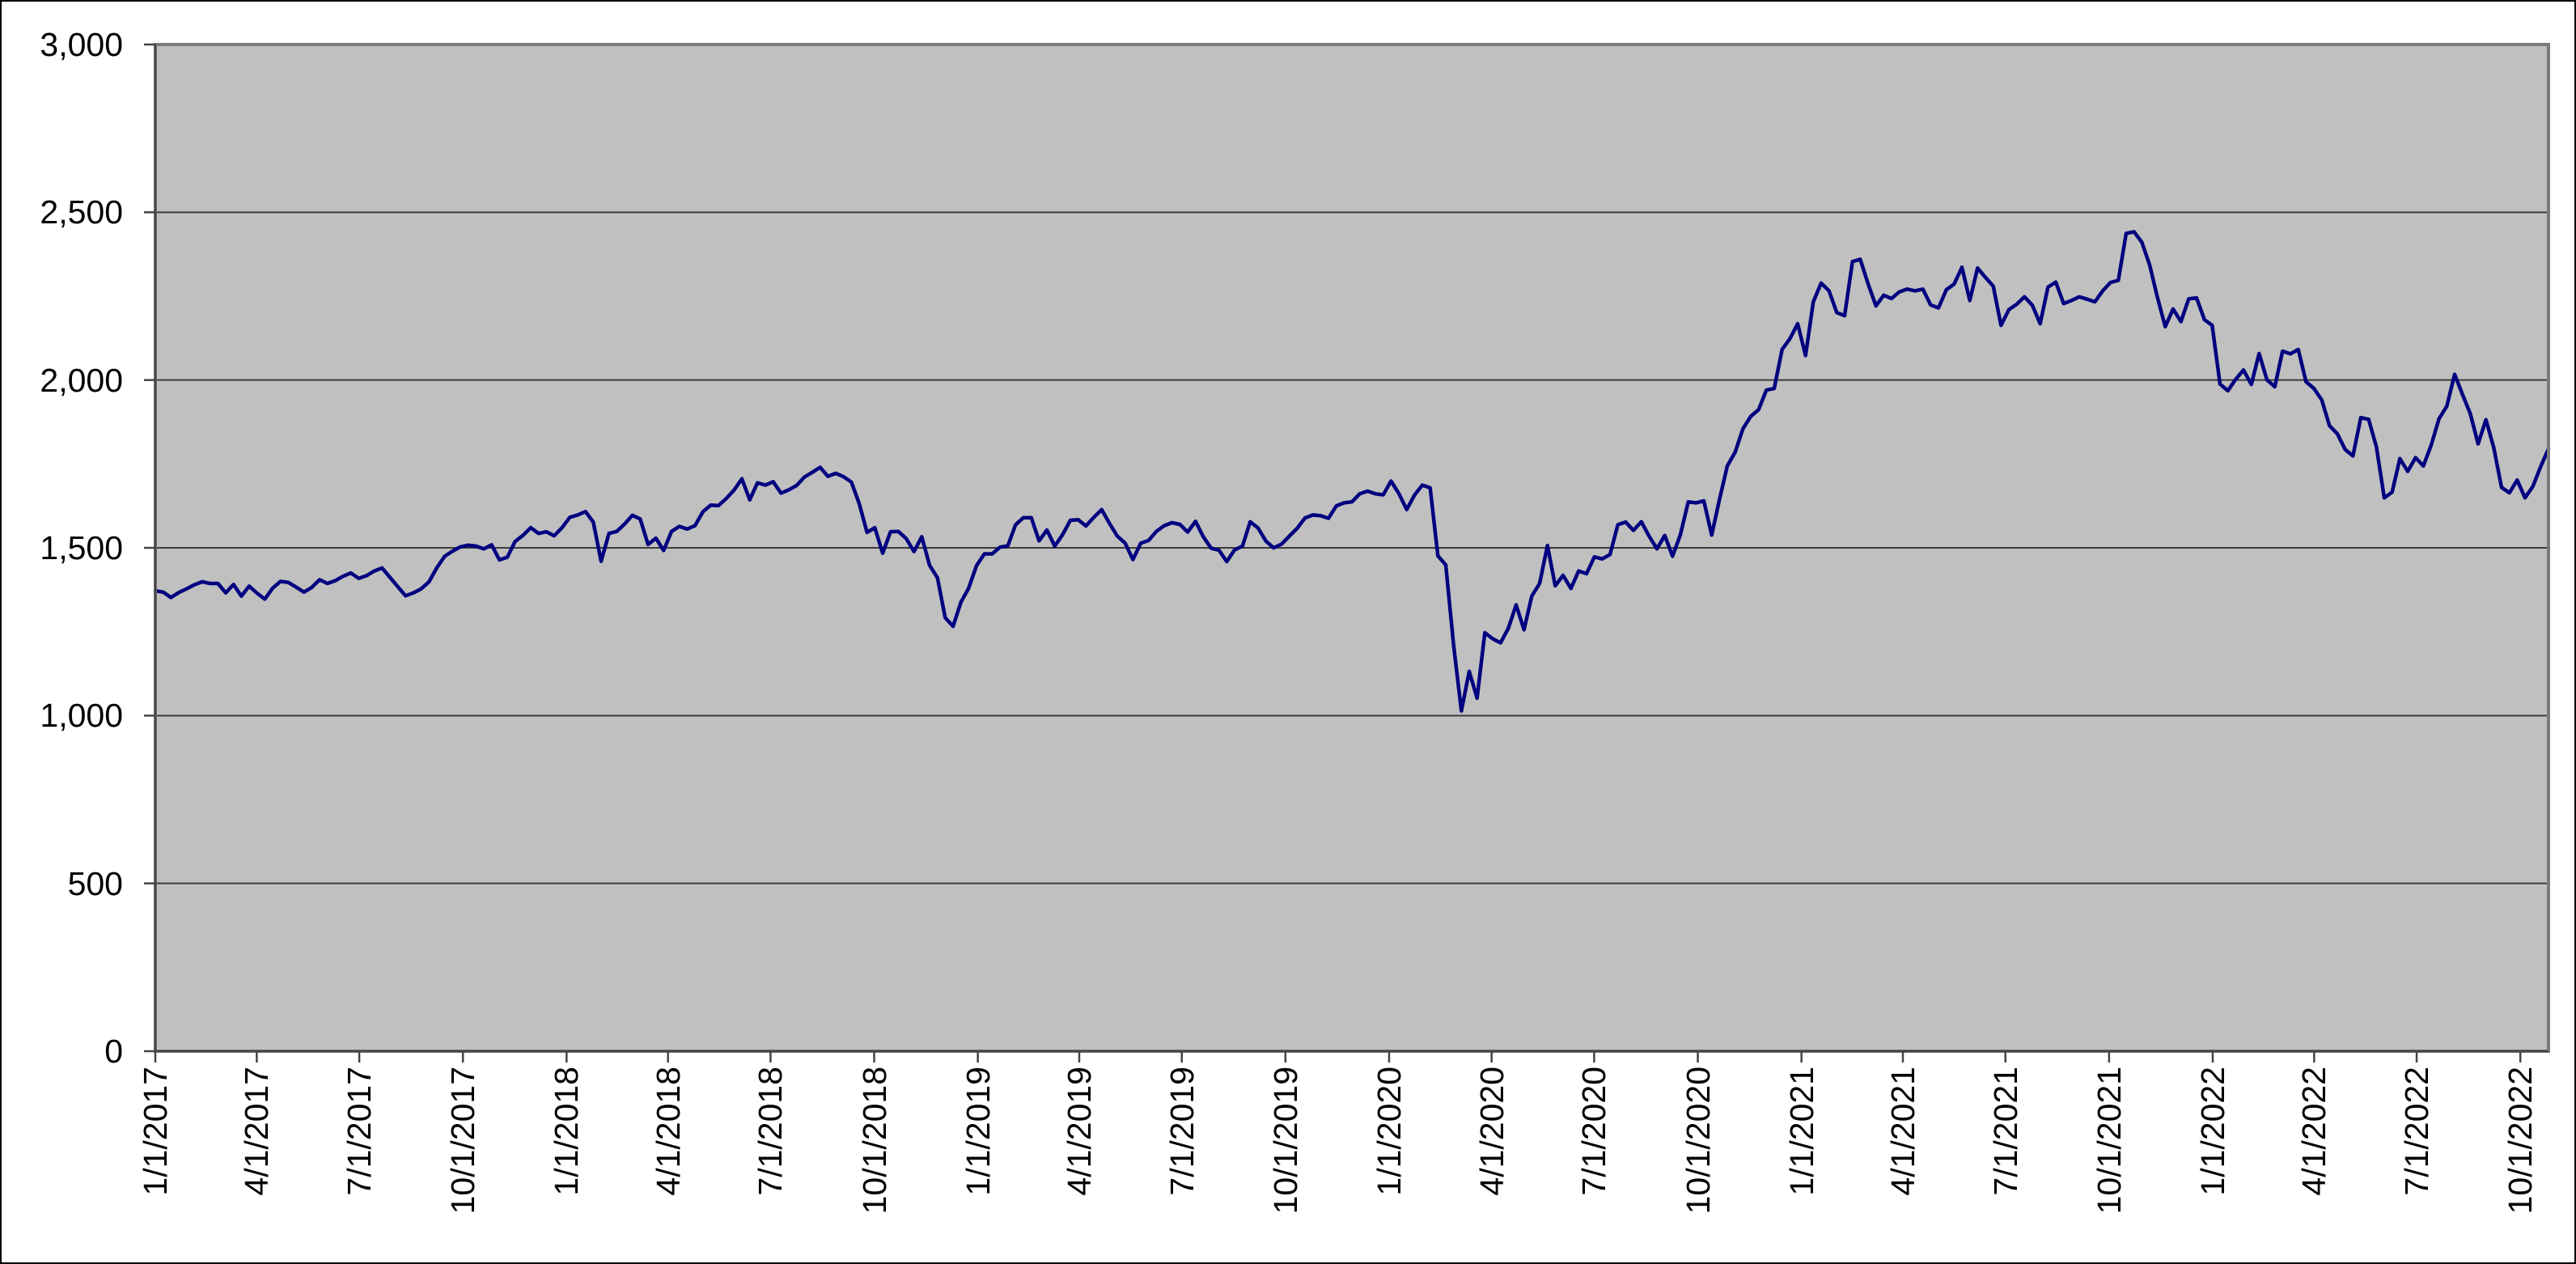 This screenshot has height=1264, width=2576. I want to click on y-axis-label: 2,000, so click(81, 380).